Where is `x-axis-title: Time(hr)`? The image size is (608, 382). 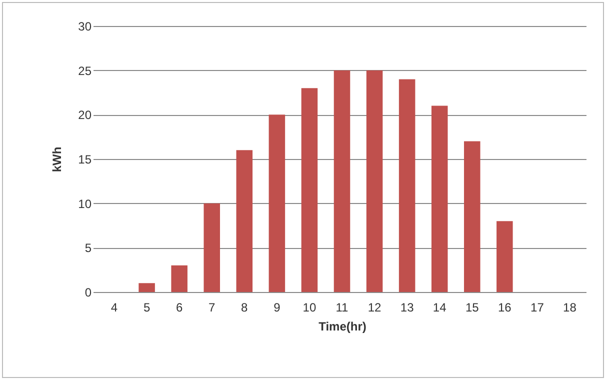 x-axis-title: Time(hr) is located at coordinates (342, 327).